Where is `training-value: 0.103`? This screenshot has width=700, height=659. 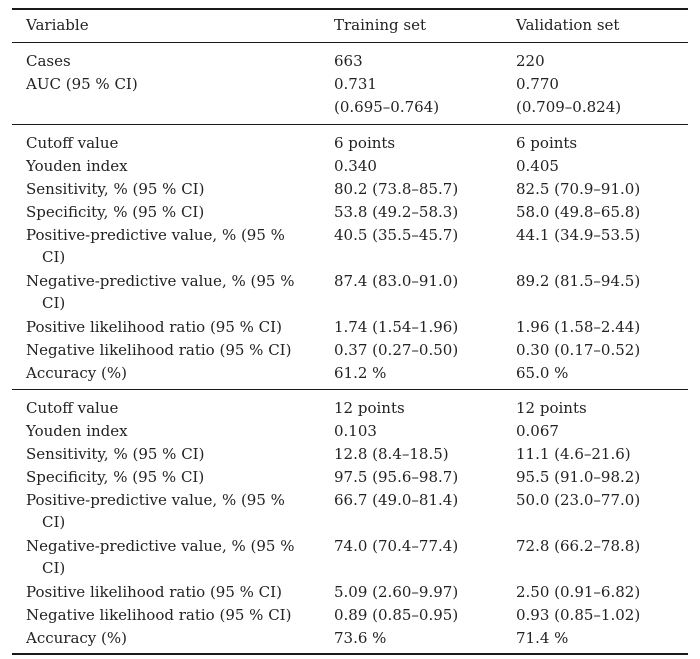
training-value: 0.103 is located at coordinates (355, 431).